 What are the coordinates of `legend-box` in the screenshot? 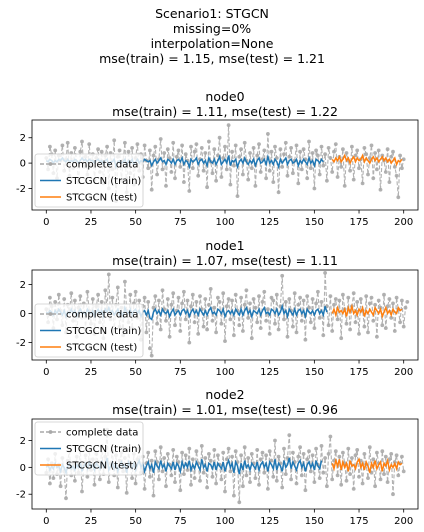 It's located at (89, 448).